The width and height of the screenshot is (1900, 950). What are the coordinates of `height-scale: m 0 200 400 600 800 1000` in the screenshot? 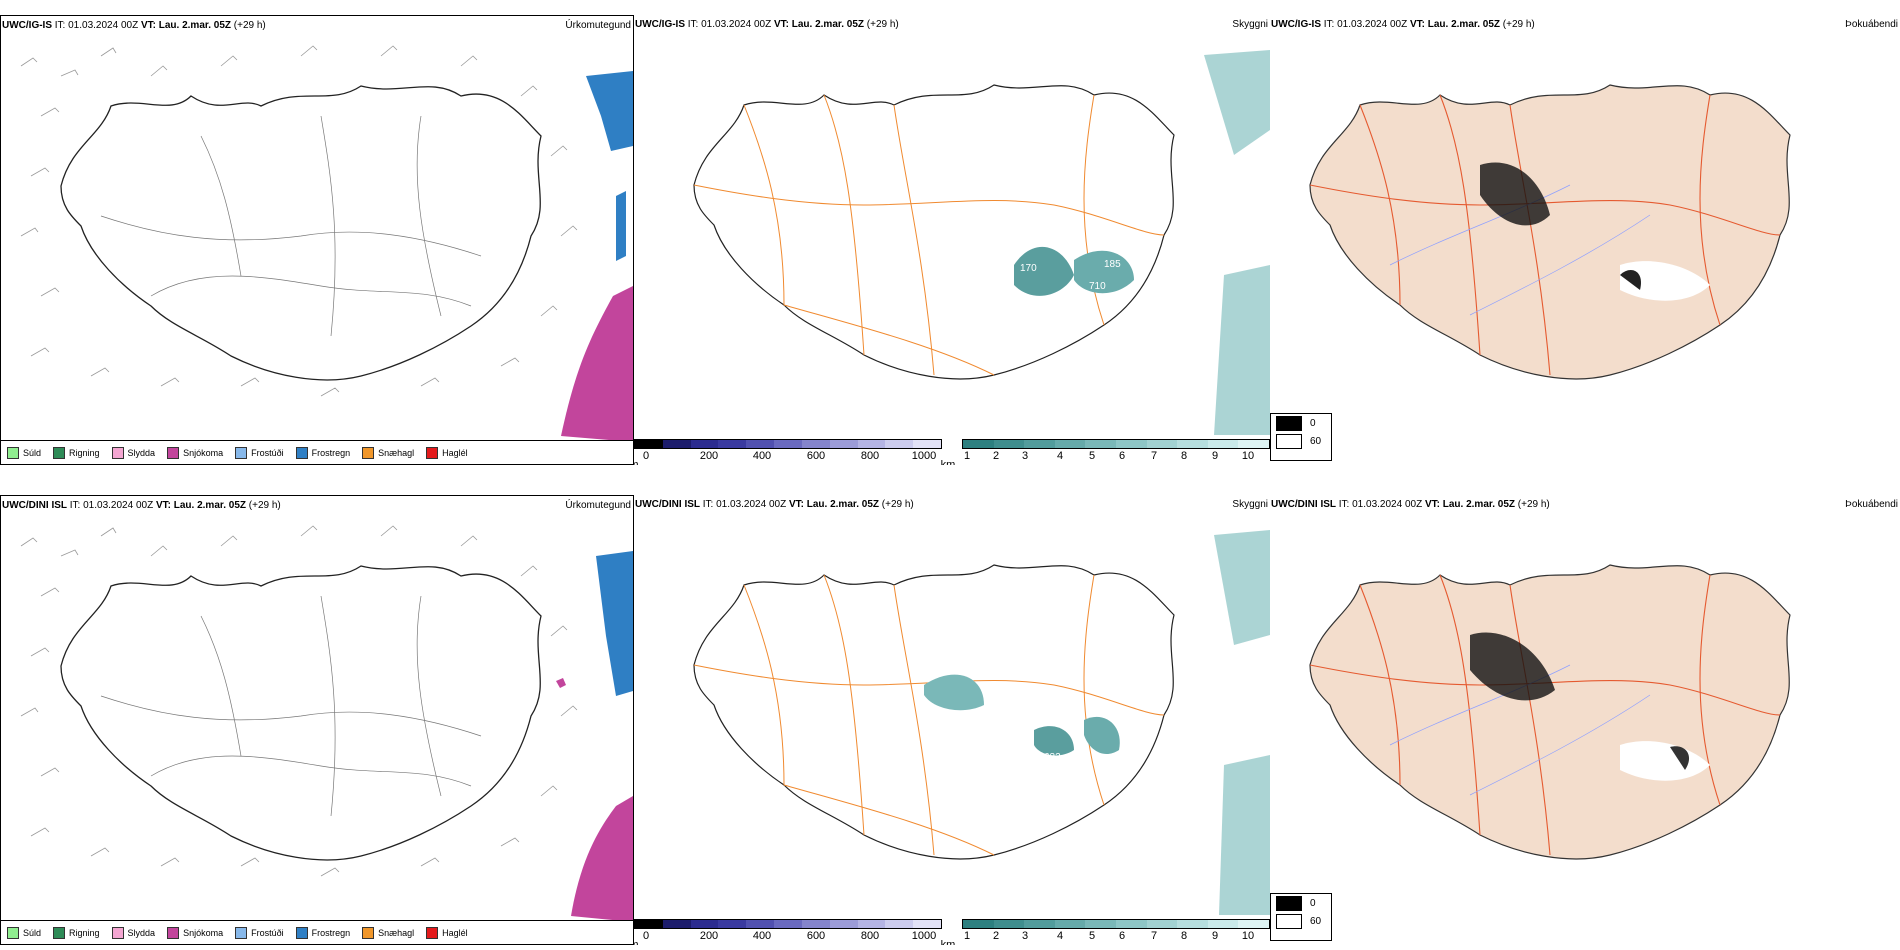 It's located at (788, 932).